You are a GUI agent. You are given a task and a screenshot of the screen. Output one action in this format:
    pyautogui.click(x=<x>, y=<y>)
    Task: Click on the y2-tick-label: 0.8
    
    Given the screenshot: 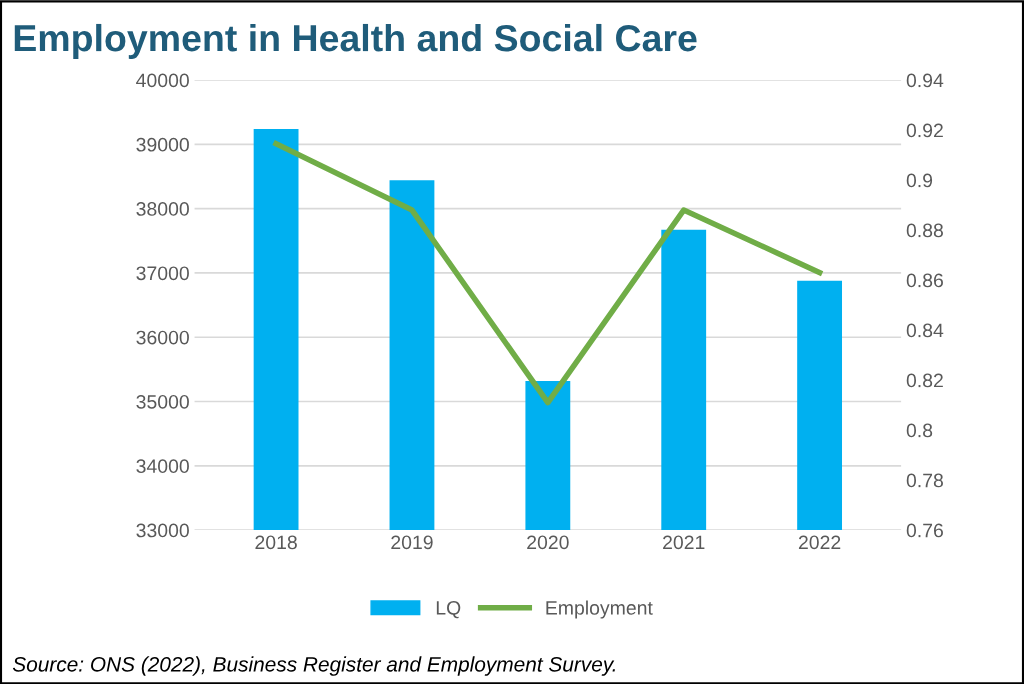 What is the action you would take?
    pyautogui.click(x=919, y=430)
    